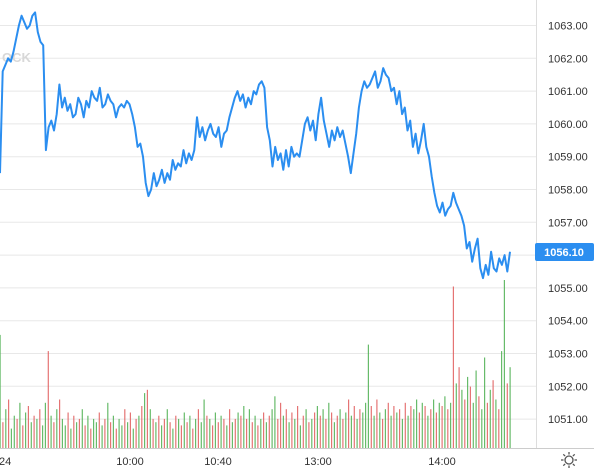 Image resolution: width=594 pixels, height=471 pixels. I want to click on y-tick-label: 1054.00, so click(568, 322).